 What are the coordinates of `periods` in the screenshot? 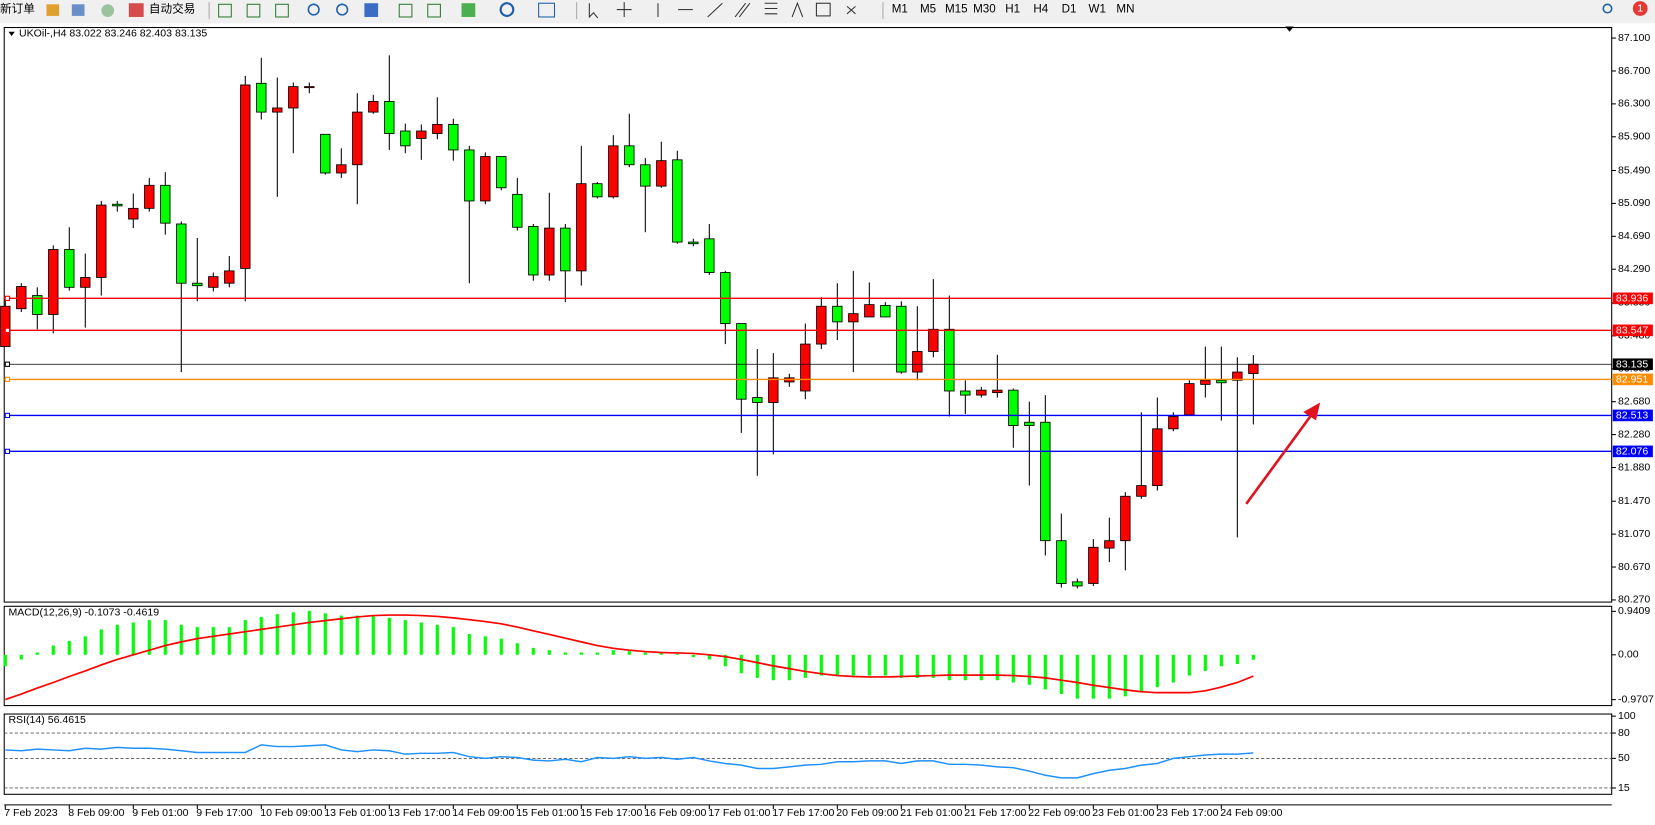 It's located at (507, 9).